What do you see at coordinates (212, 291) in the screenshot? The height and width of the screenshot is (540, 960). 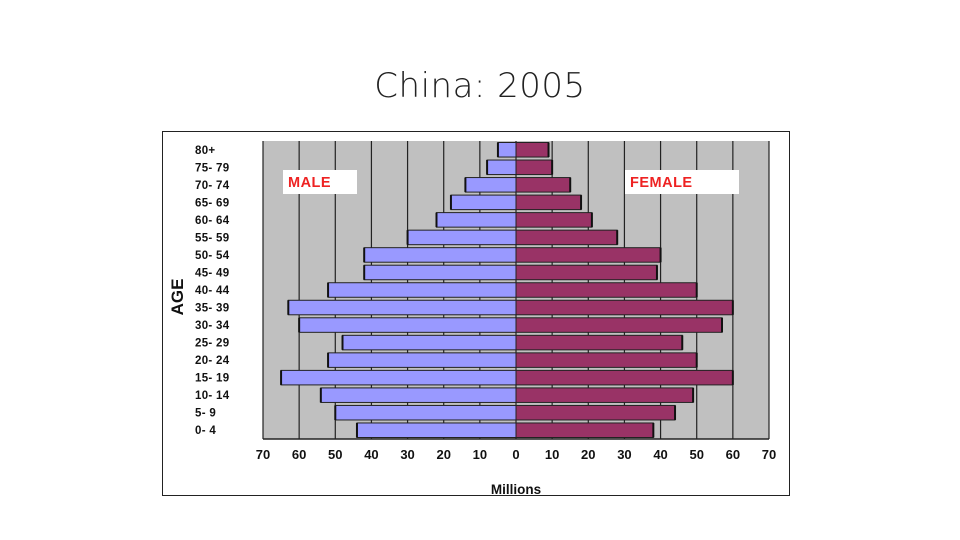 I see `age-tick-label: 40- 44` at bounding box center [212, 291].